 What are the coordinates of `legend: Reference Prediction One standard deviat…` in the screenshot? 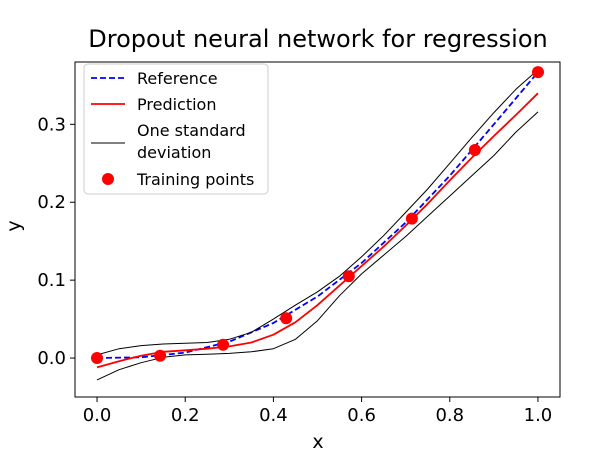 It's located at (176, 129).